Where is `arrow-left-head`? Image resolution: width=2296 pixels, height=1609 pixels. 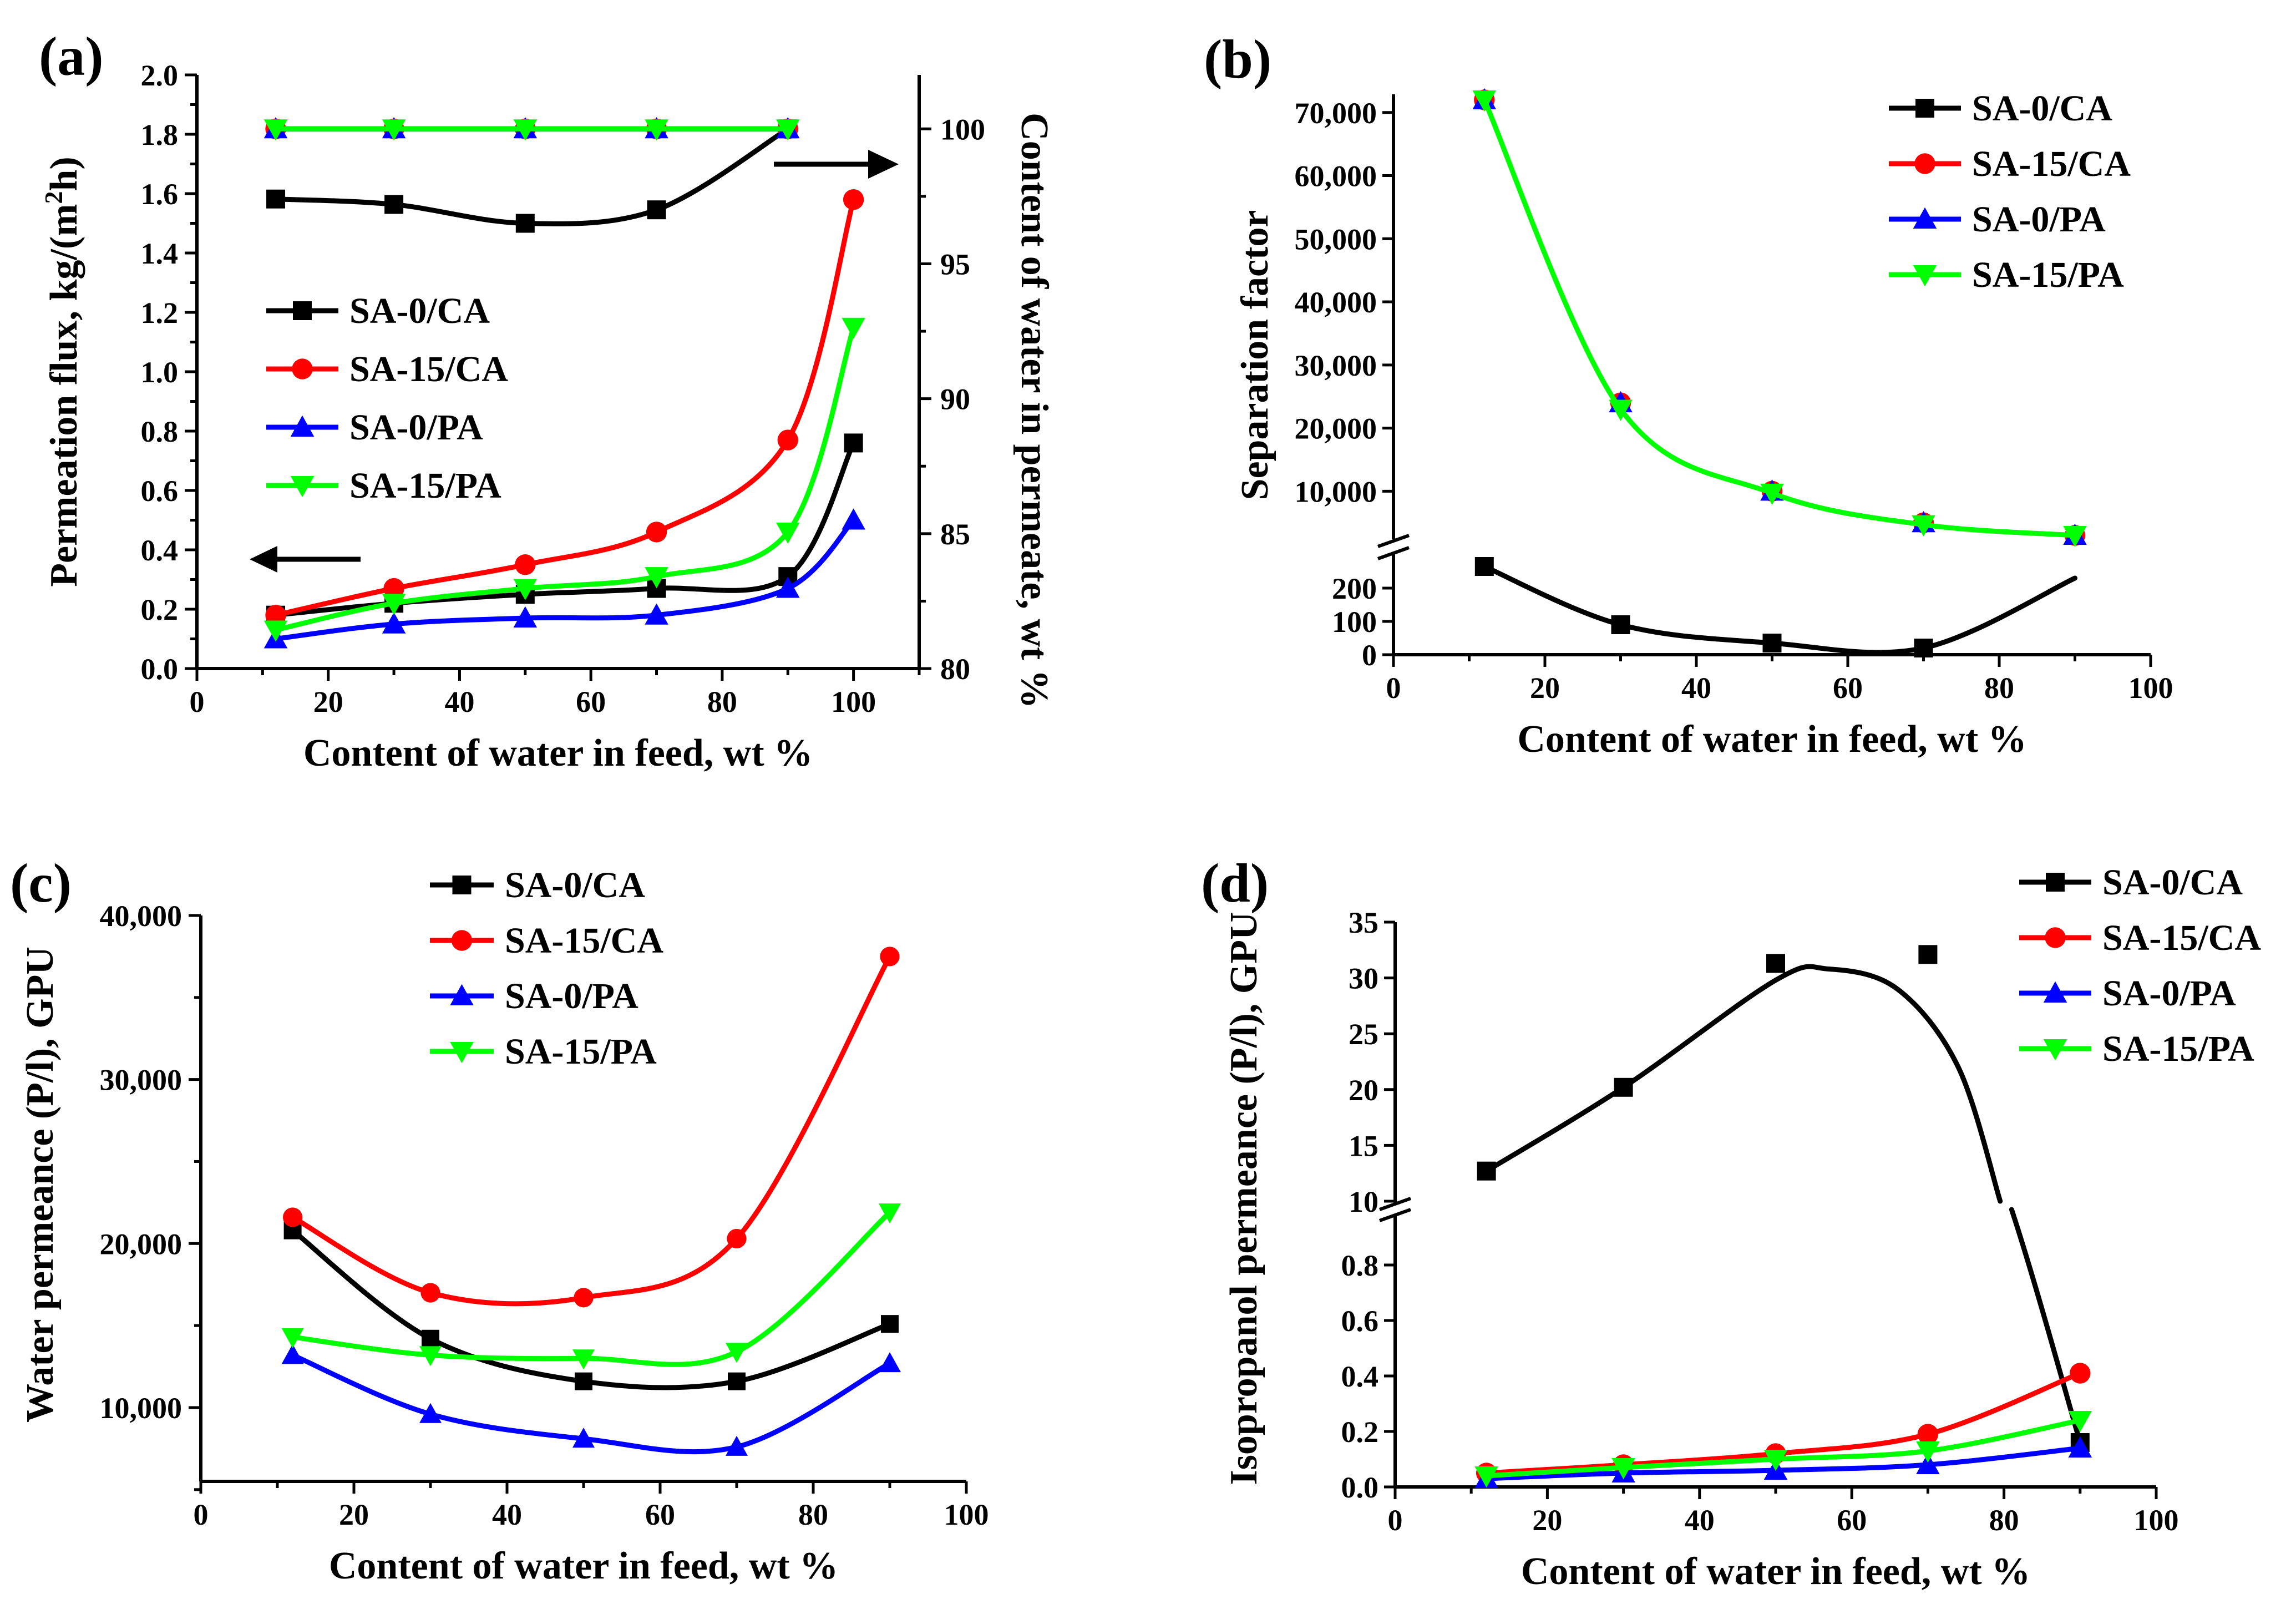 arrow-left-head is located at coordinates (263, 559).